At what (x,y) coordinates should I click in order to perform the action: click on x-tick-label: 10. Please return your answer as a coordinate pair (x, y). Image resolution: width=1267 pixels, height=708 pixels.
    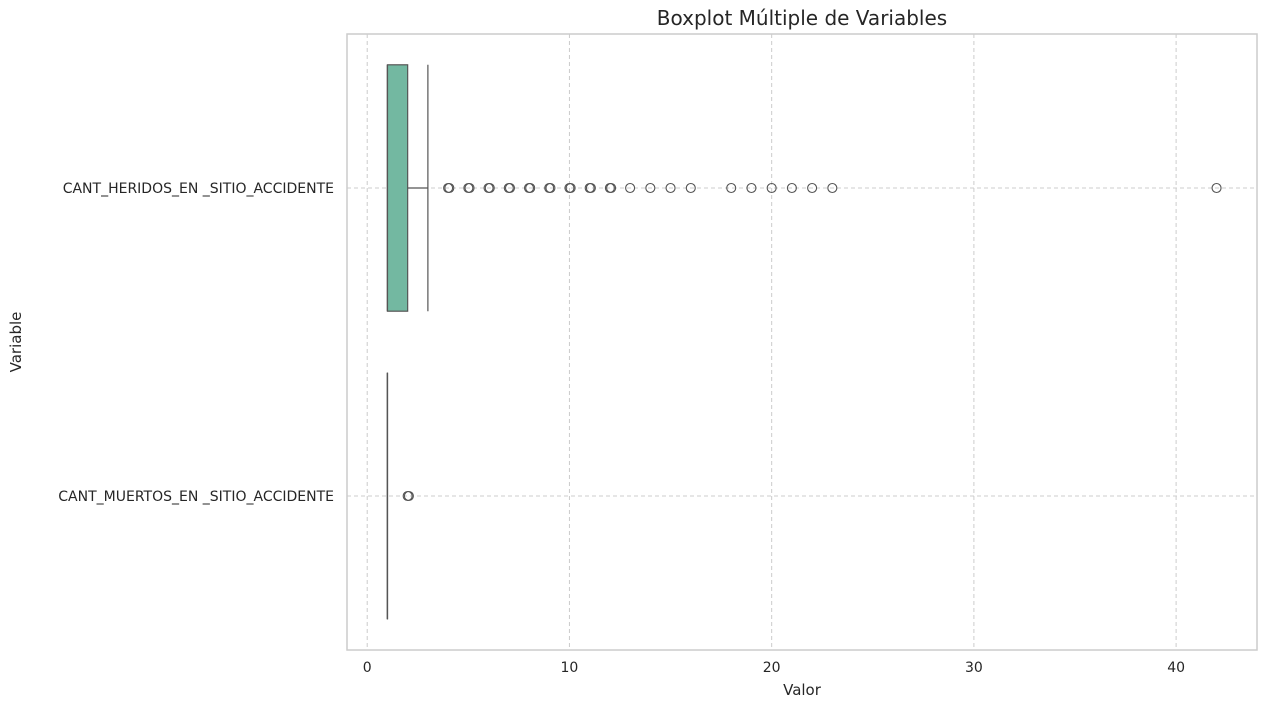
    Looking at the image, I should click on (570, 668).